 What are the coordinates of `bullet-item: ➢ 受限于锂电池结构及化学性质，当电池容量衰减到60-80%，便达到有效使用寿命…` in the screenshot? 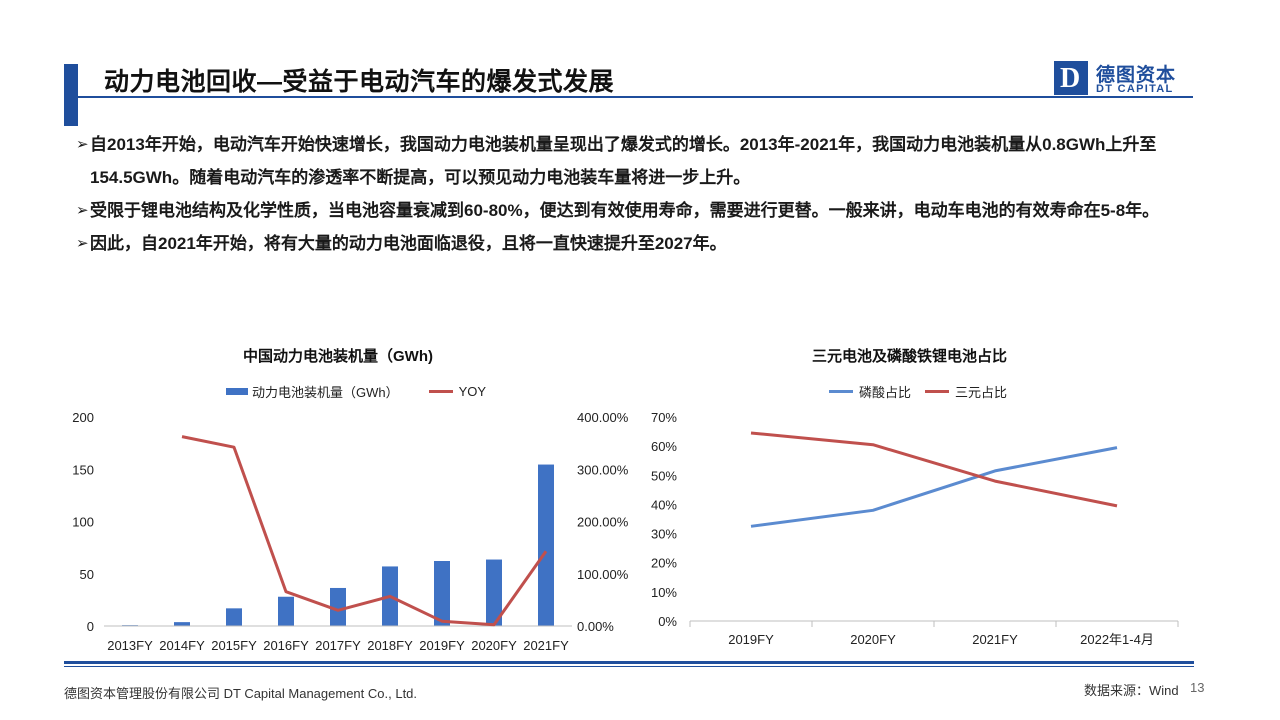 It's located at (636, 210).